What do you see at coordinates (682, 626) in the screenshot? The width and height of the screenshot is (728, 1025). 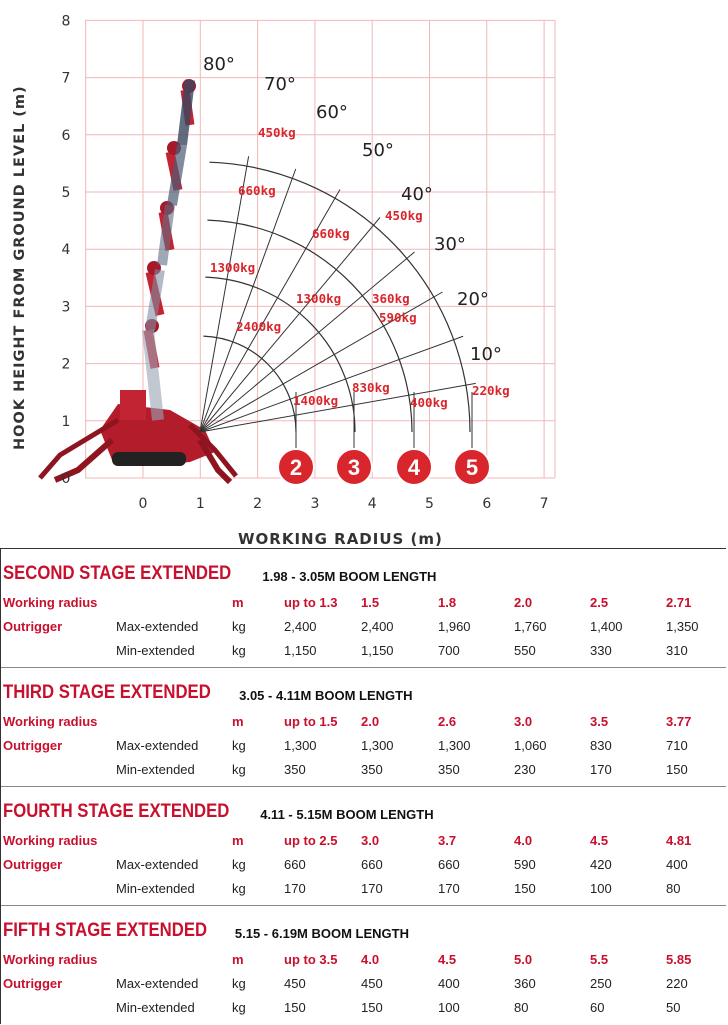 I see `max-load-value: 1,350` at bounding box center [682, 626].